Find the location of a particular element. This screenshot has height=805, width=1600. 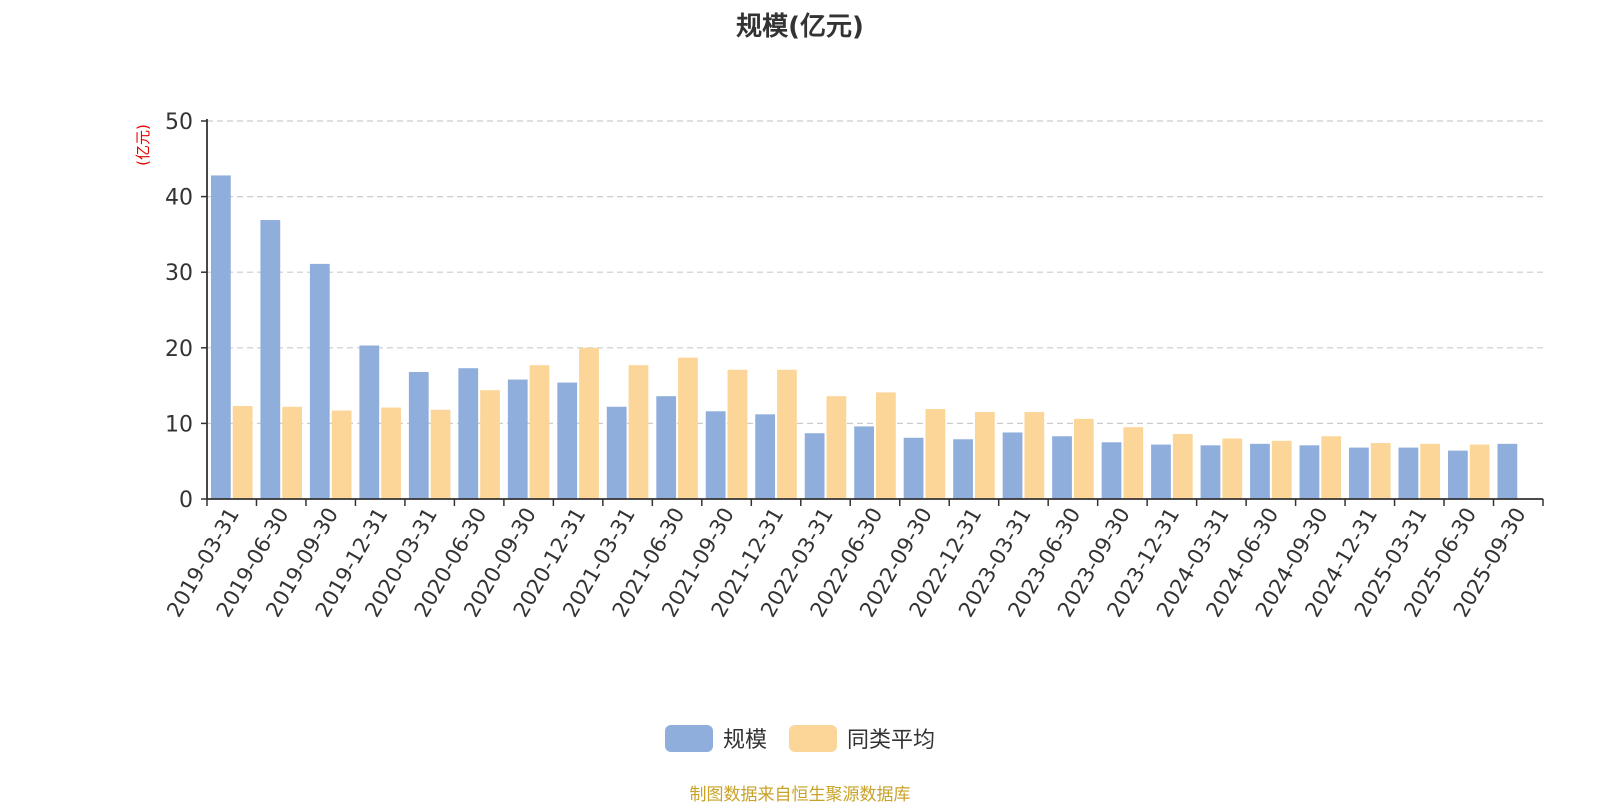

legend-label-scale: 规模 is located at coordinates (744, 740).